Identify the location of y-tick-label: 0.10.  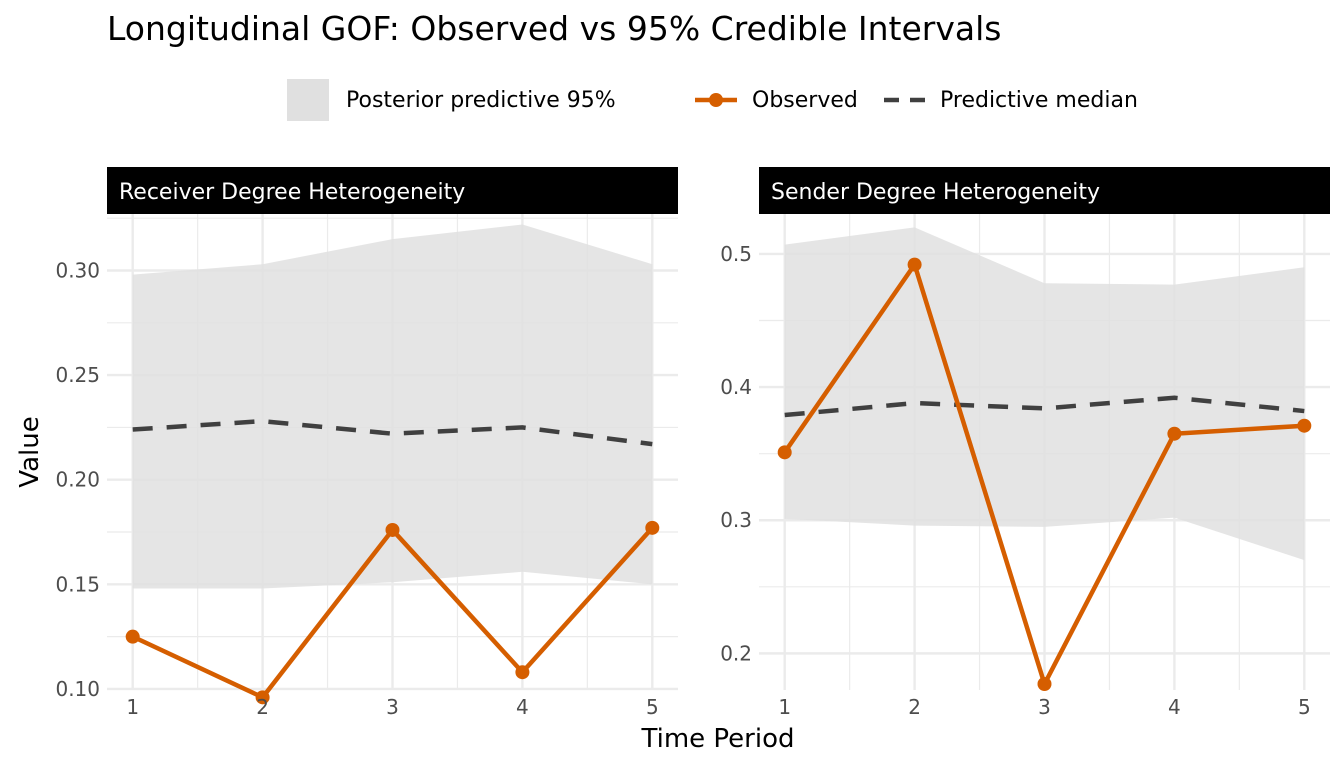
(77, 689).